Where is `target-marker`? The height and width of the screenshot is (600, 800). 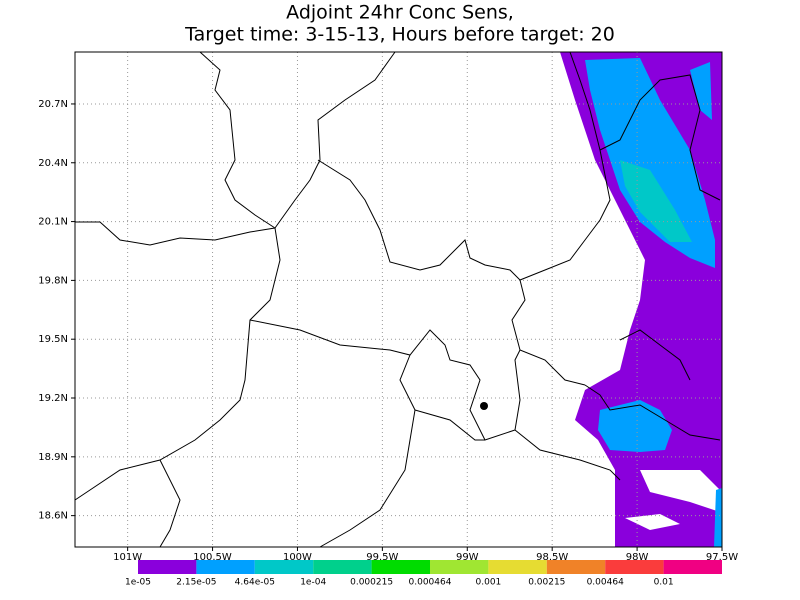
target-marker is located at coordinates (484, 406).